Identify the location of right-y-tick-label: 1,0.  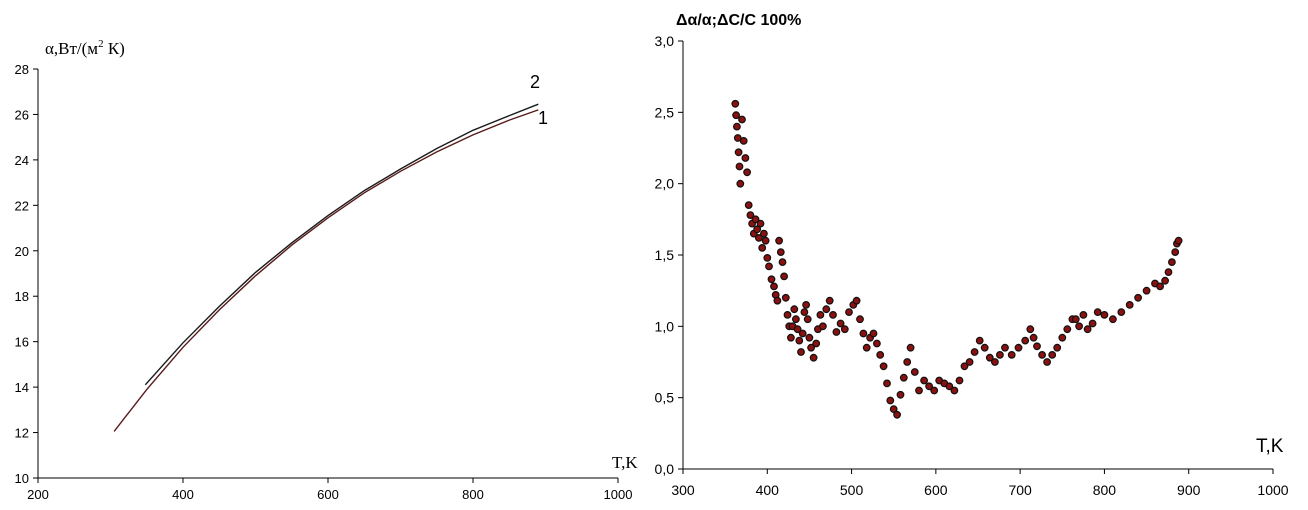
(665, 326).